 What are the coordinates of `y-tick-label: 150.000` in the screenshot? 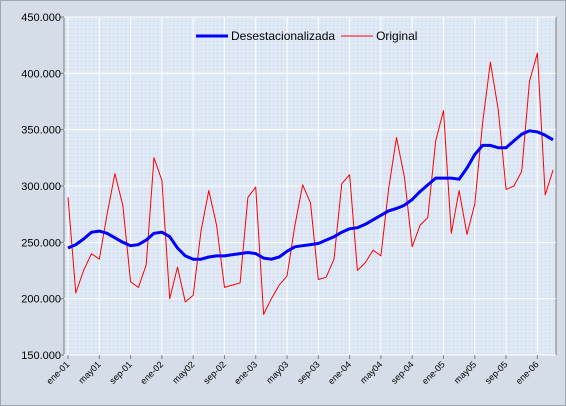 It's located at (41, 356).